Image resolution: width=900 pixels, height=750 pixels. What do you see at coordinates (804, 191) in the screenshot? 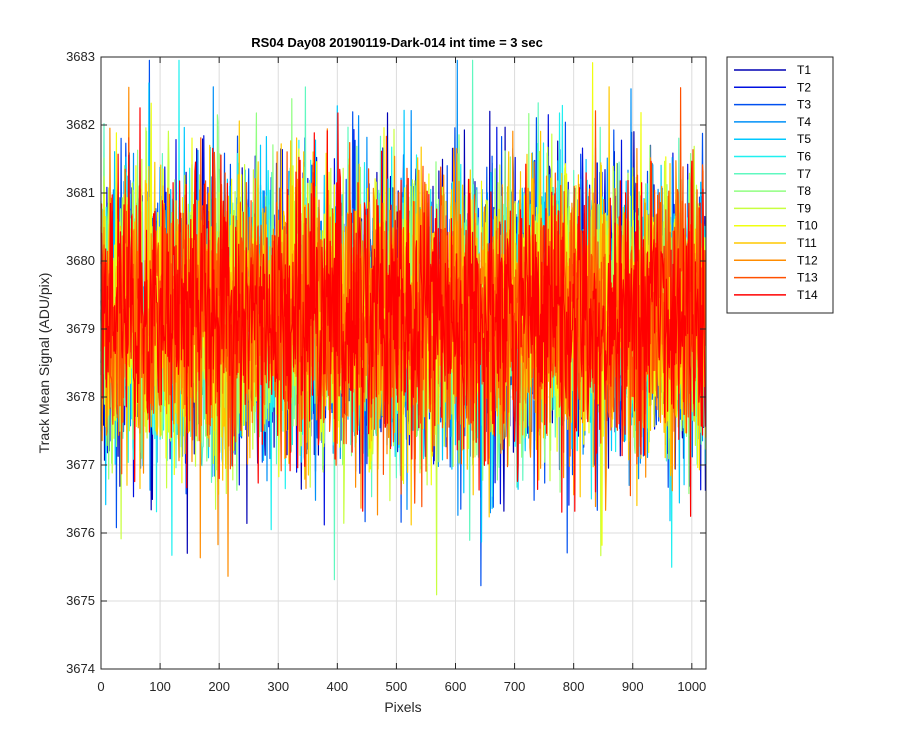
I see `legend-label-t8: T8` at bounding box center [804, 191].